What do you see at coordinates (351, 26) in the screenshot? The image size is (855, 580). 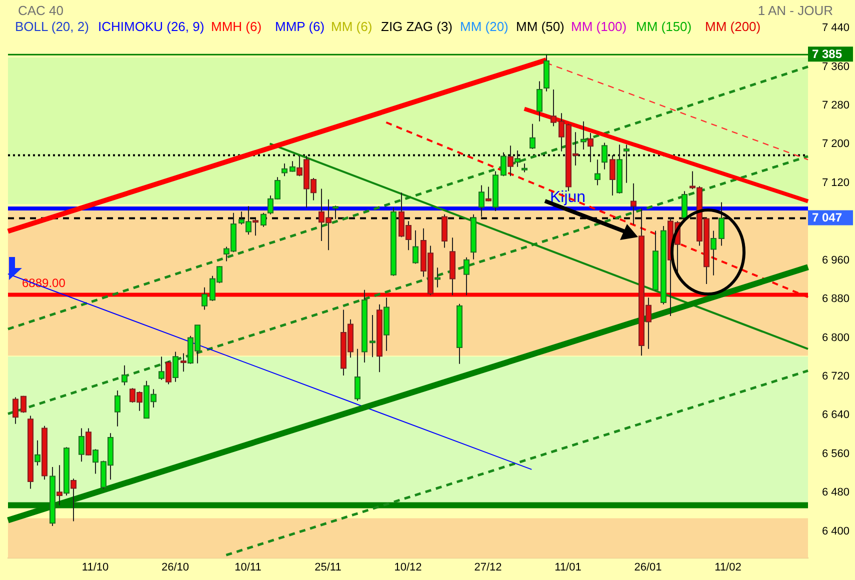 I see `annotation: MM (6)` at bounding box center [351, 26].